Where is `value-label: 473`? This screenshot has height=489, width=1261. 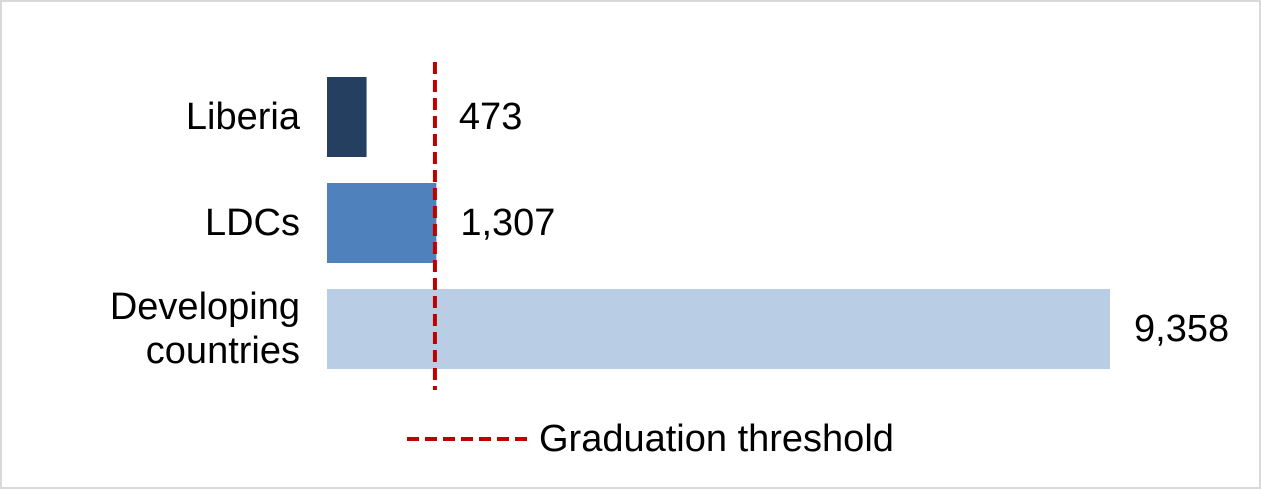
value-label: 473 is located at coordinates (490, 117).